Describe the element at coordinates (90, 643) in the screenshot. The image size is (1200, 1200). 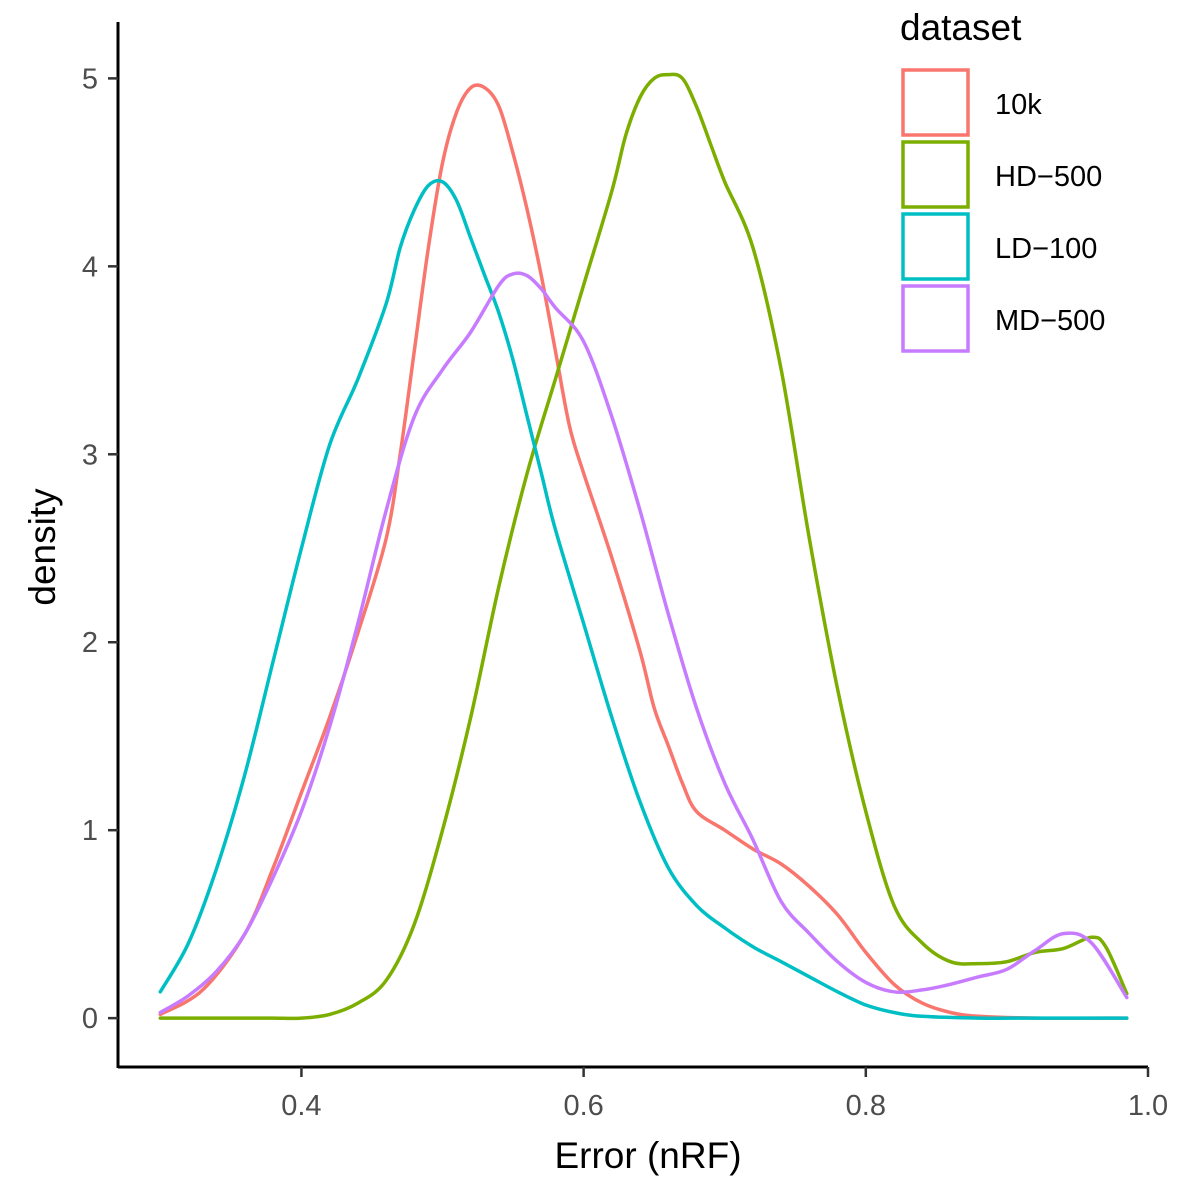
I see `y-tick-label: 2` at that location.